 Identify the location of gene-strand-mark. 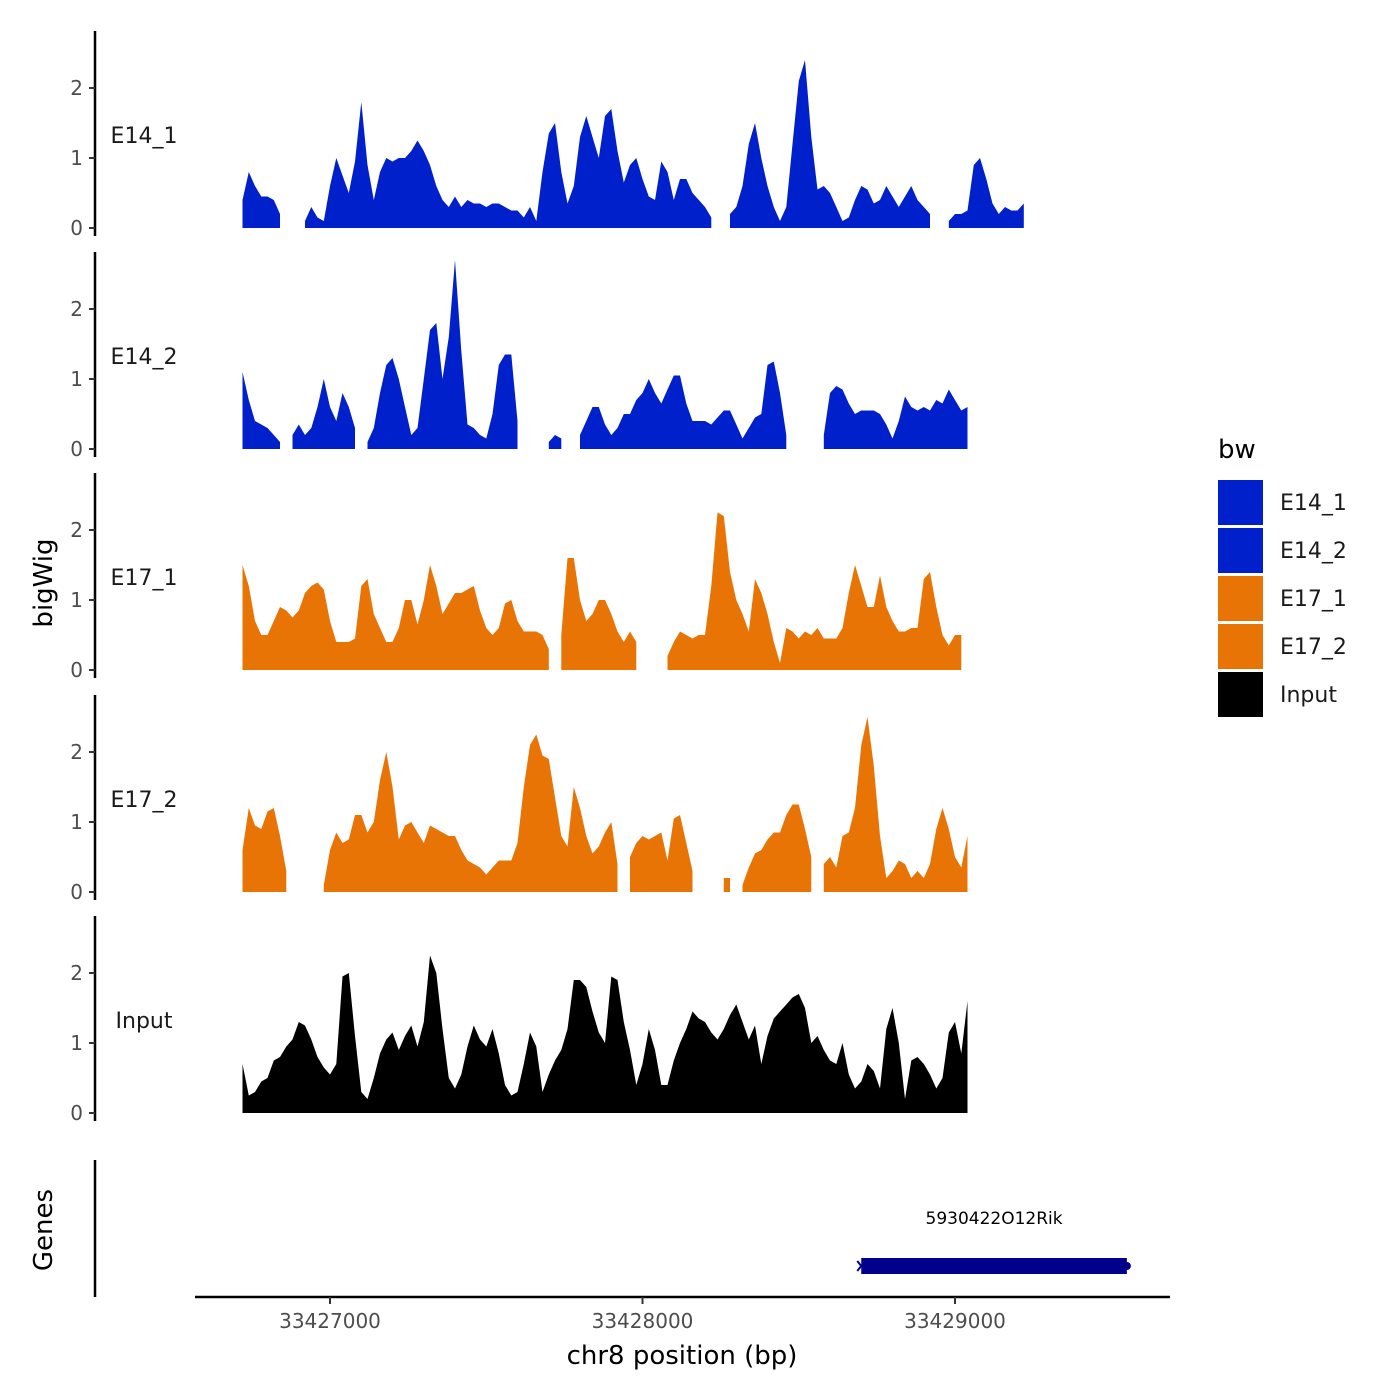
(861, 1266).